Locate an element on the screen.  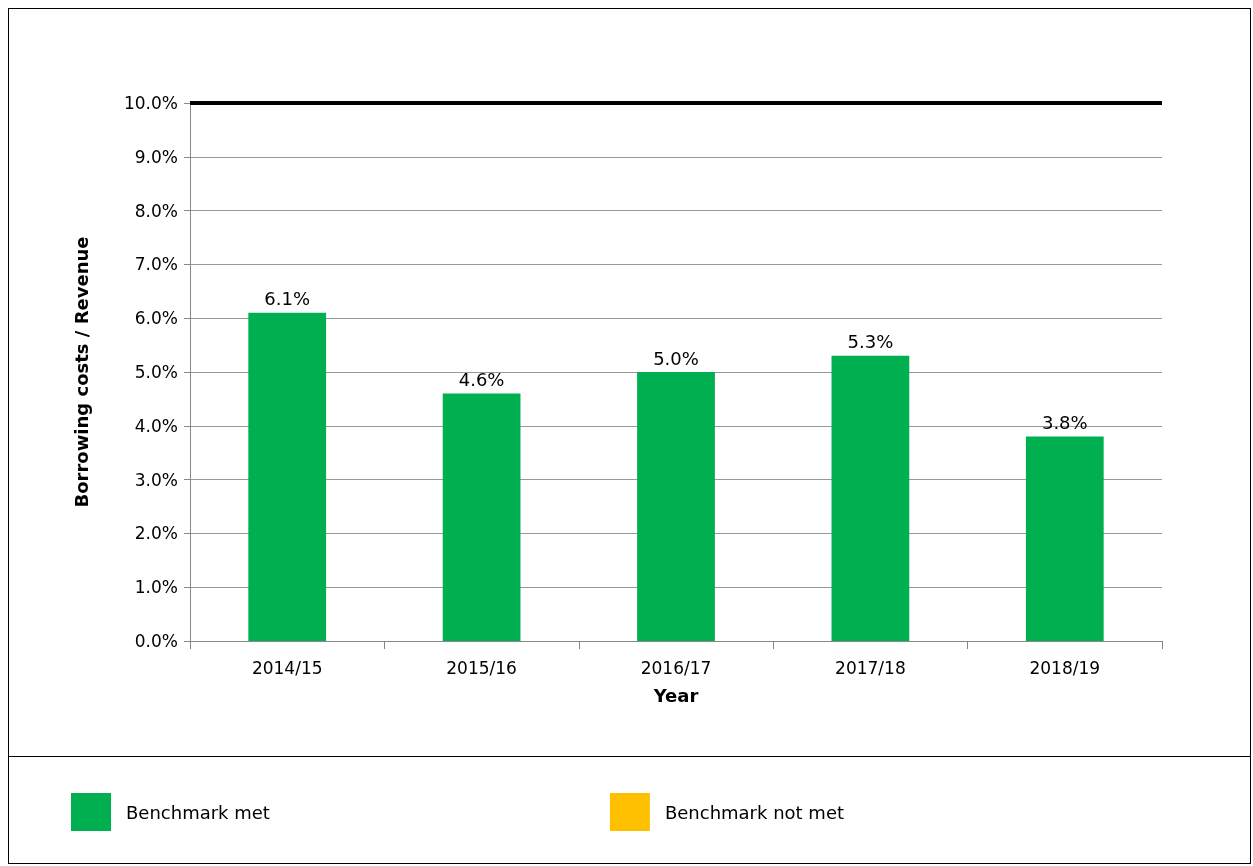
x-tick-label: 2014/15 is located at coordinates (287, 667).